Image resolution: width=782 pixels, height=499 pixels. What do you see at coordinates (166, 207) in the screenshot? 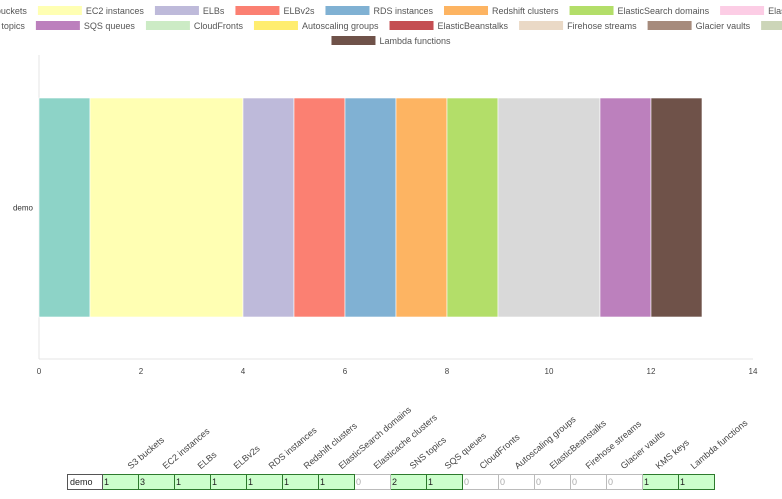
I see `bar-segment-ec2-instances` at bounding box center [166, 207].